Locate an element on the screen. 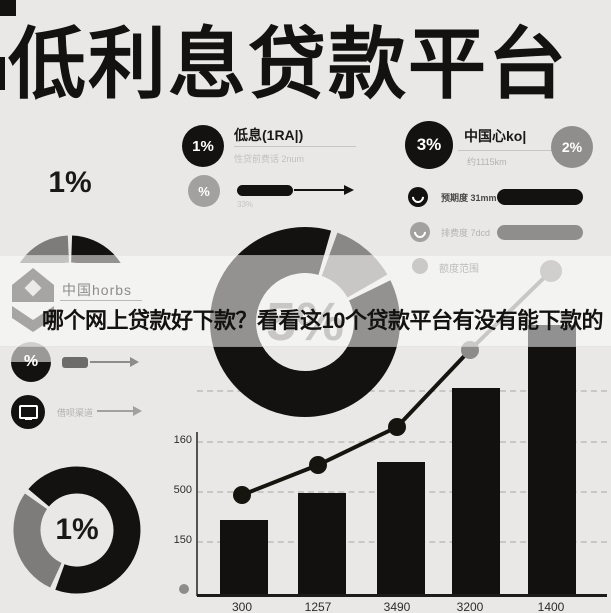  brand-underline is located at coordinates (101, 300).